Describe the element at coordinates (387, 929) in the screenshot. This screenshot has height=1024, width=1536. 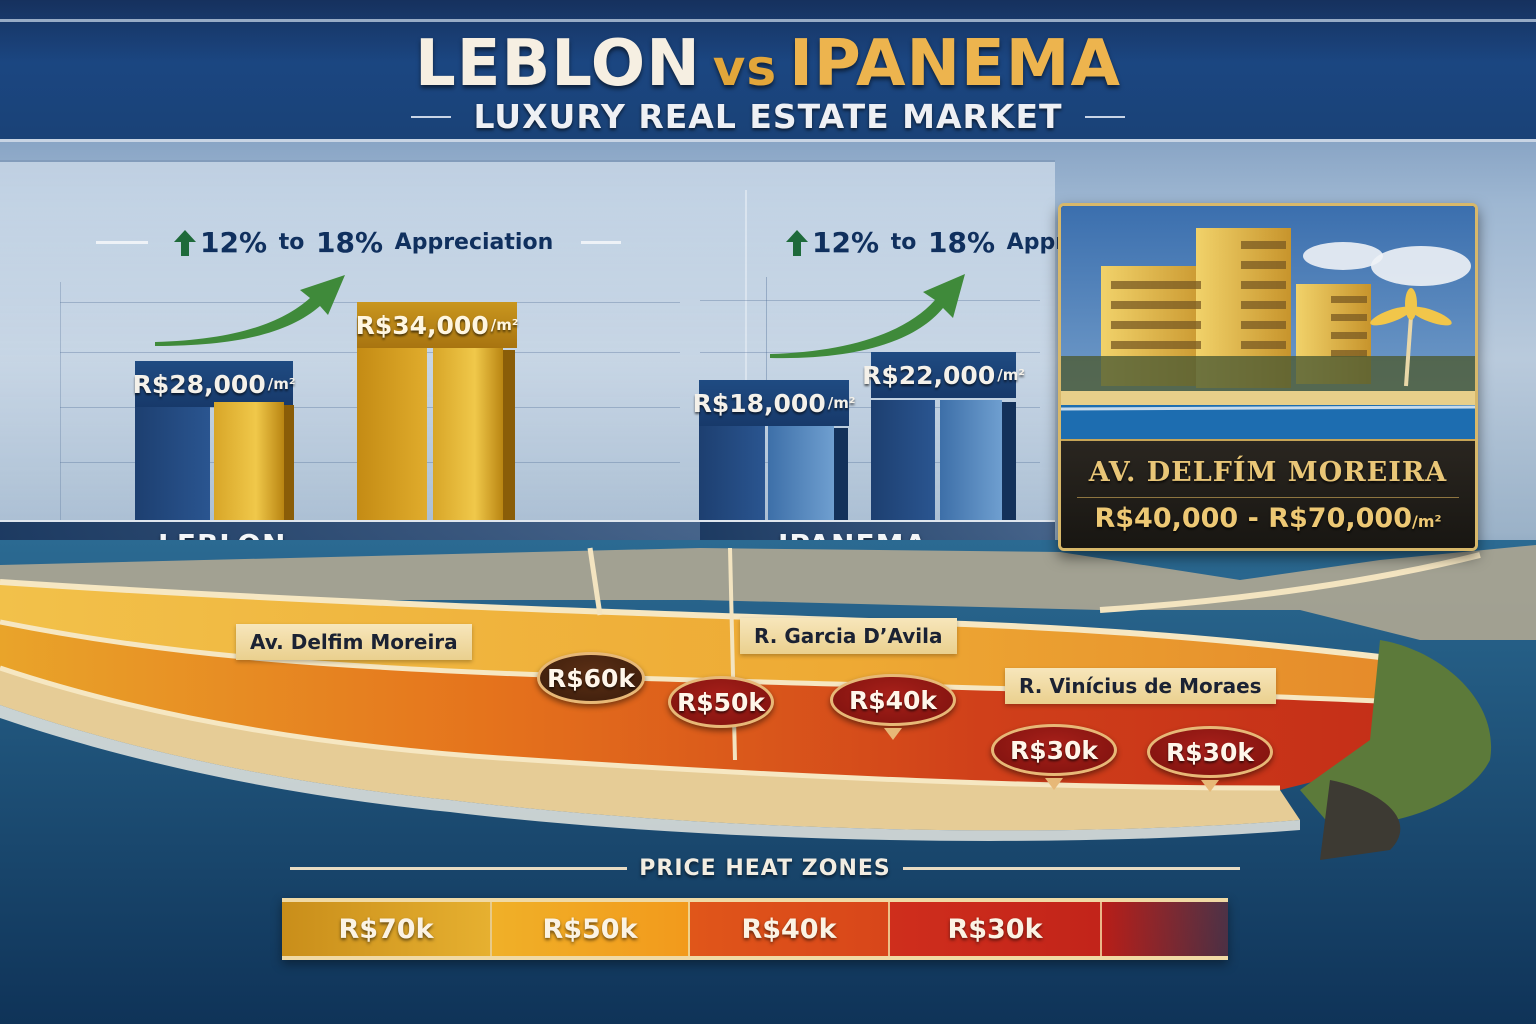
I see `legend-zone-70k: R$70k` at that location.